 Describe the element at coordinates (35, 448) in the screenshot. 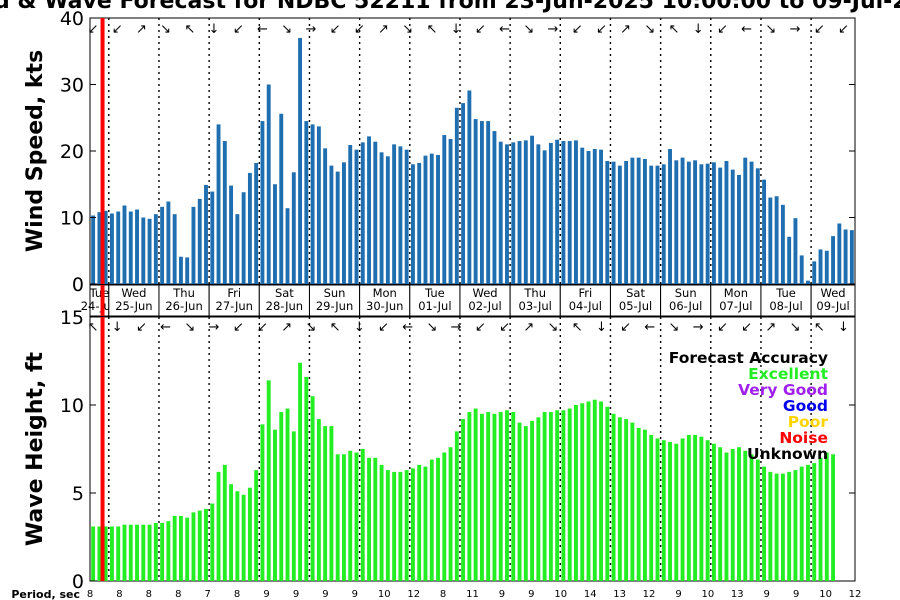

I see `wave-ylabel: Wave Height, ft` at that location.